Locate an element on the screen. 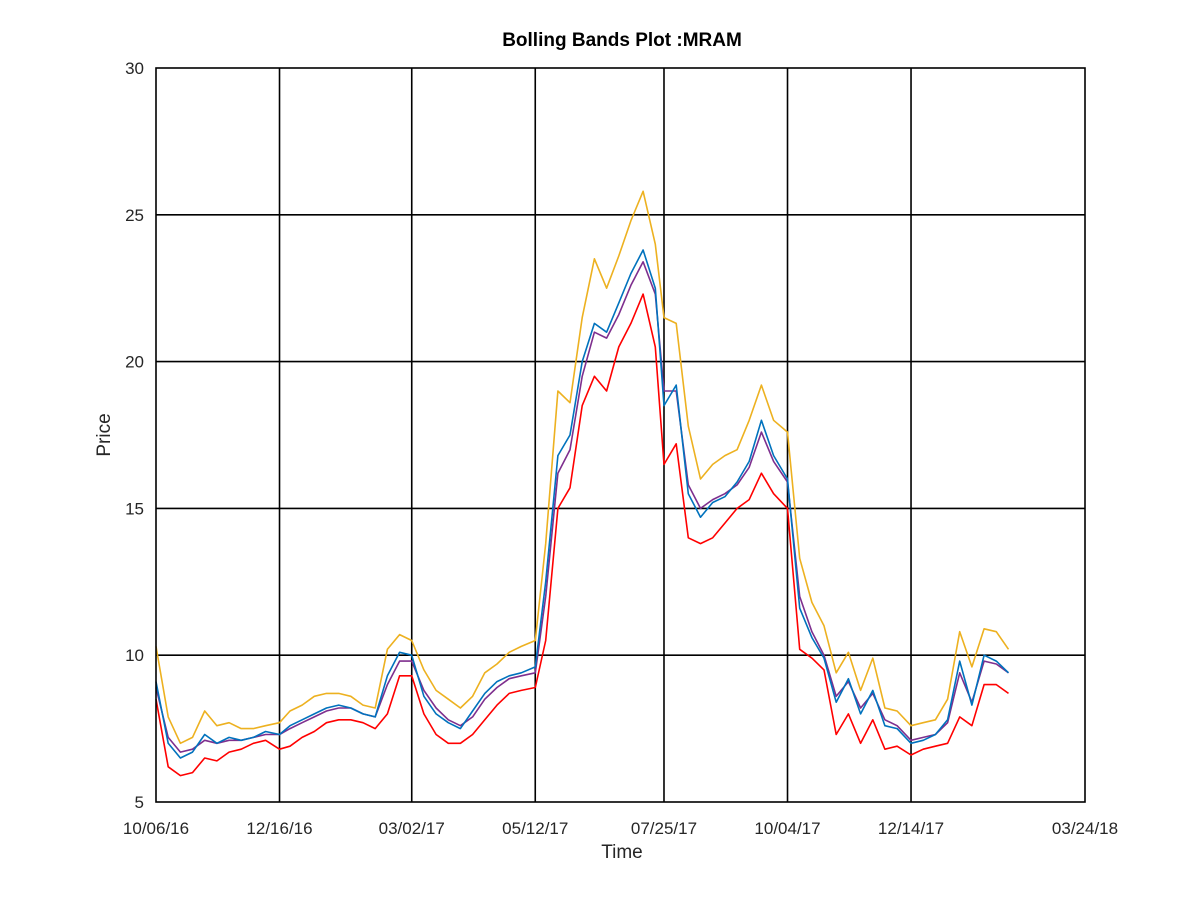  y-tick-label: 10 is located at coordinates (134, 655).